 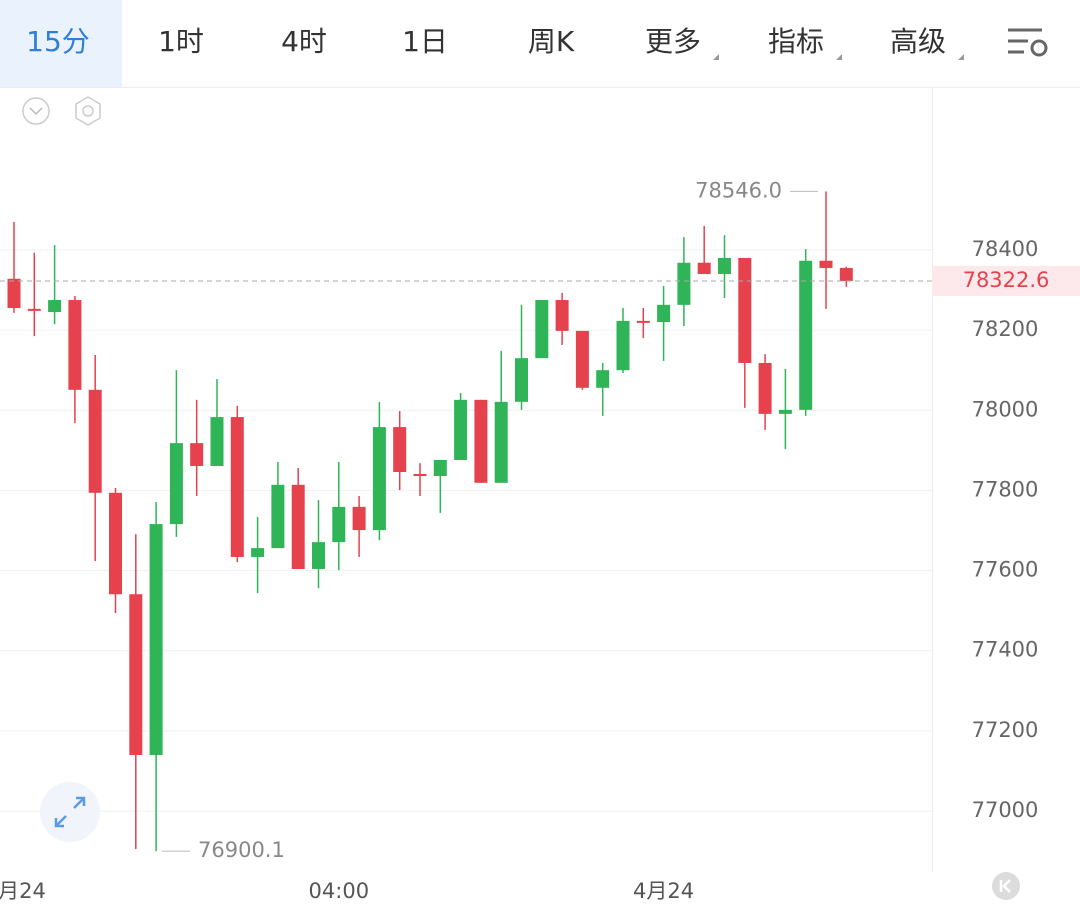 I want to click on reset-icon, so click(x=1005, y=886).